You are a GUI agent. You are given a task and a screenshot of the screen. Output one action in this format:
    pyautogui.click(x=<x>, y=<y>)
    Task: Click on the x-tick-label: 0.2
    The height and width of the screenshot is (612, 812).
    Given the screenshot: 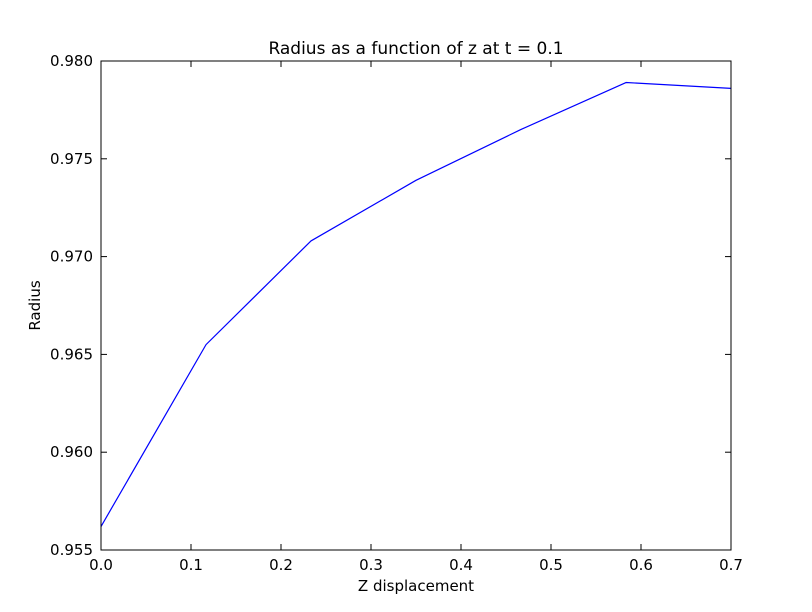 What is the action you would take?
    pyautogui.click(x=281, y=565)
    